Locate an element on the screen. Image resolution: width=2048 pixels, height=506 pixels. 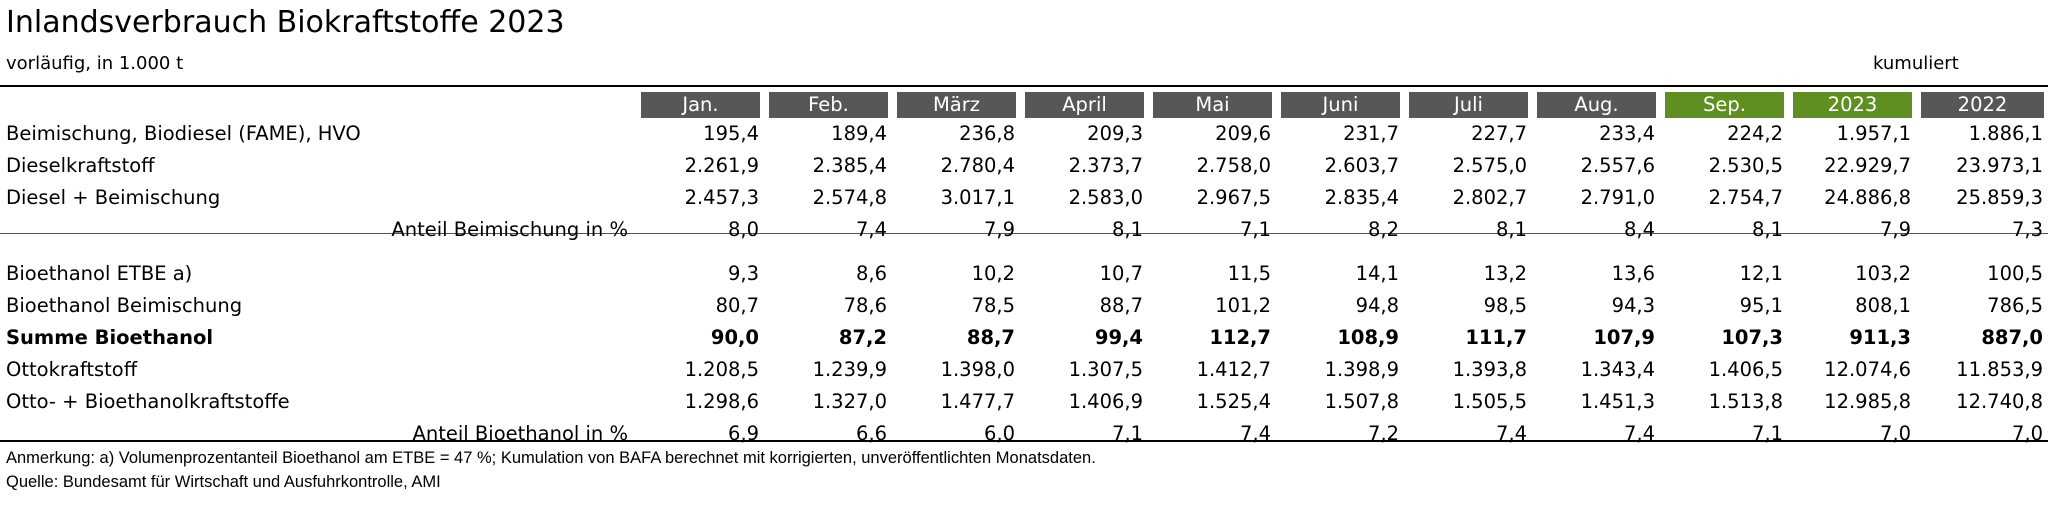
header-label: April is located at coordinates (1084, 104).